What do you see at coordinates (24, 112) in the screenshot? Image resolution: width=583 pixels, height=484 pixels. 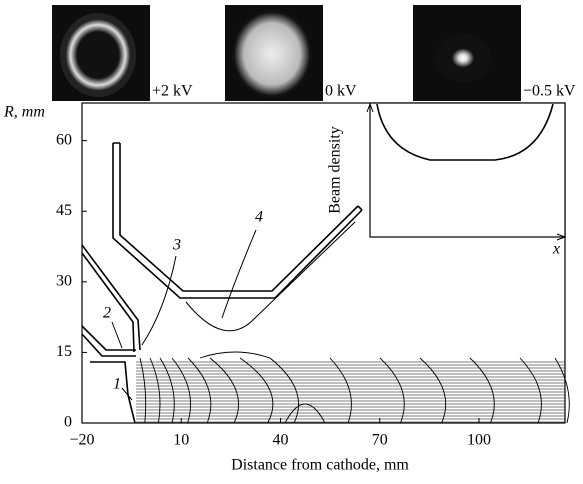 I see `y-axis-label: R, mm` at bounding box center [24, 112].